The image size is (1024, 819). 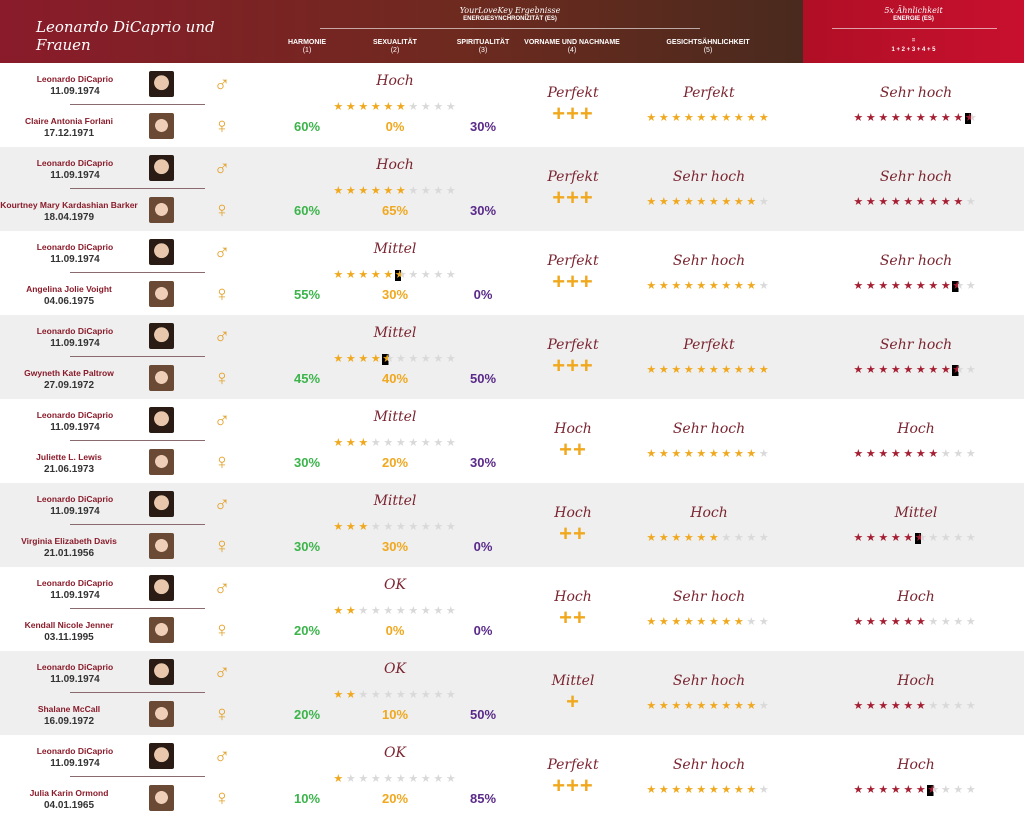 What do you see at coordinates (913, 50) in the screenshot?
I see `energy-formula: 1 + 2 + 3 + 4 + 5` at bounding box center [913, 50].